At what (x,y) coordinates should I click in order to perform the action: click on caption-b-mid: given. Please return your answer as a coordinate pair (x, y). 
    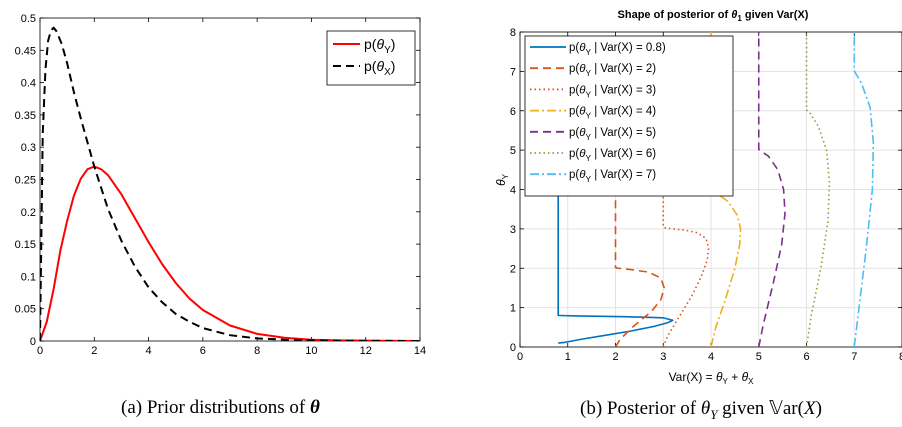
    Looking at the image, I should click on (743, 408).